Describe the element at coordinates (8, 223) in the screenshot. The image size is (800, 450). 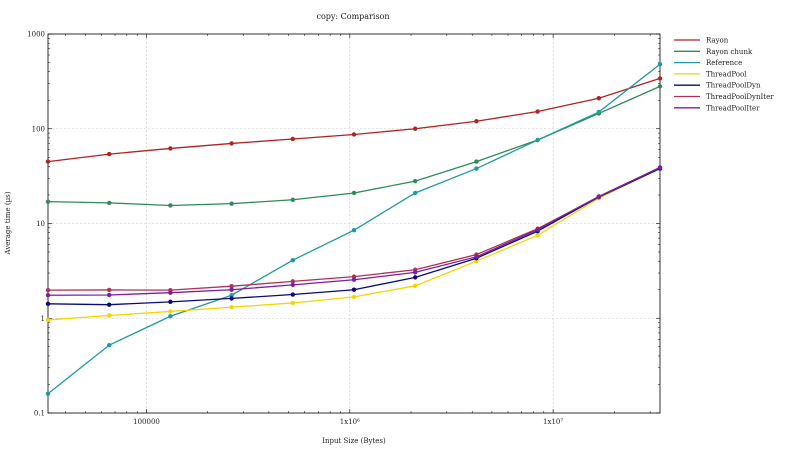
I see `y-axis-label: Average time (µs)` at that location.